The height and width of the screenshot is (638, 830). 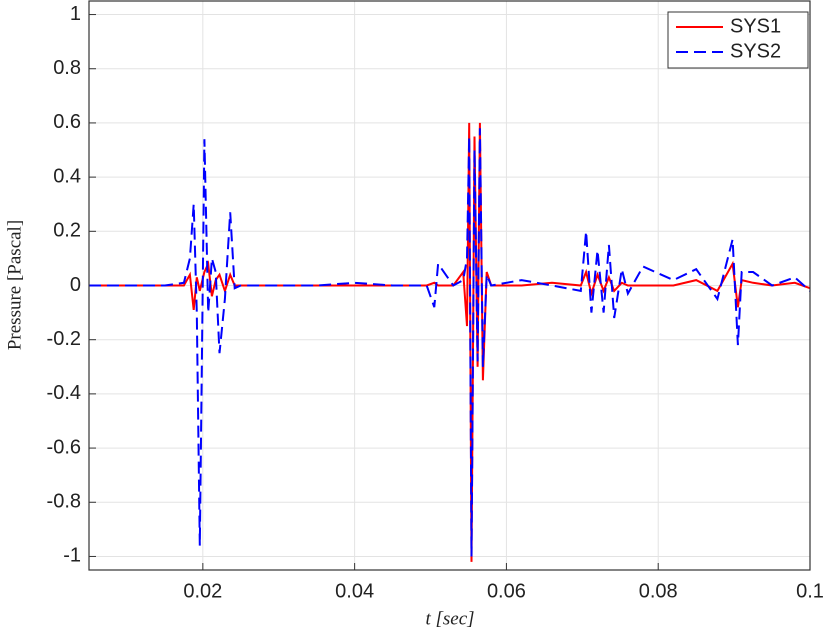 What do you see at coordinates (354, 591) in the screenshot?
I see `x-tick-label: 0.04` at bounding box center [354, 591].